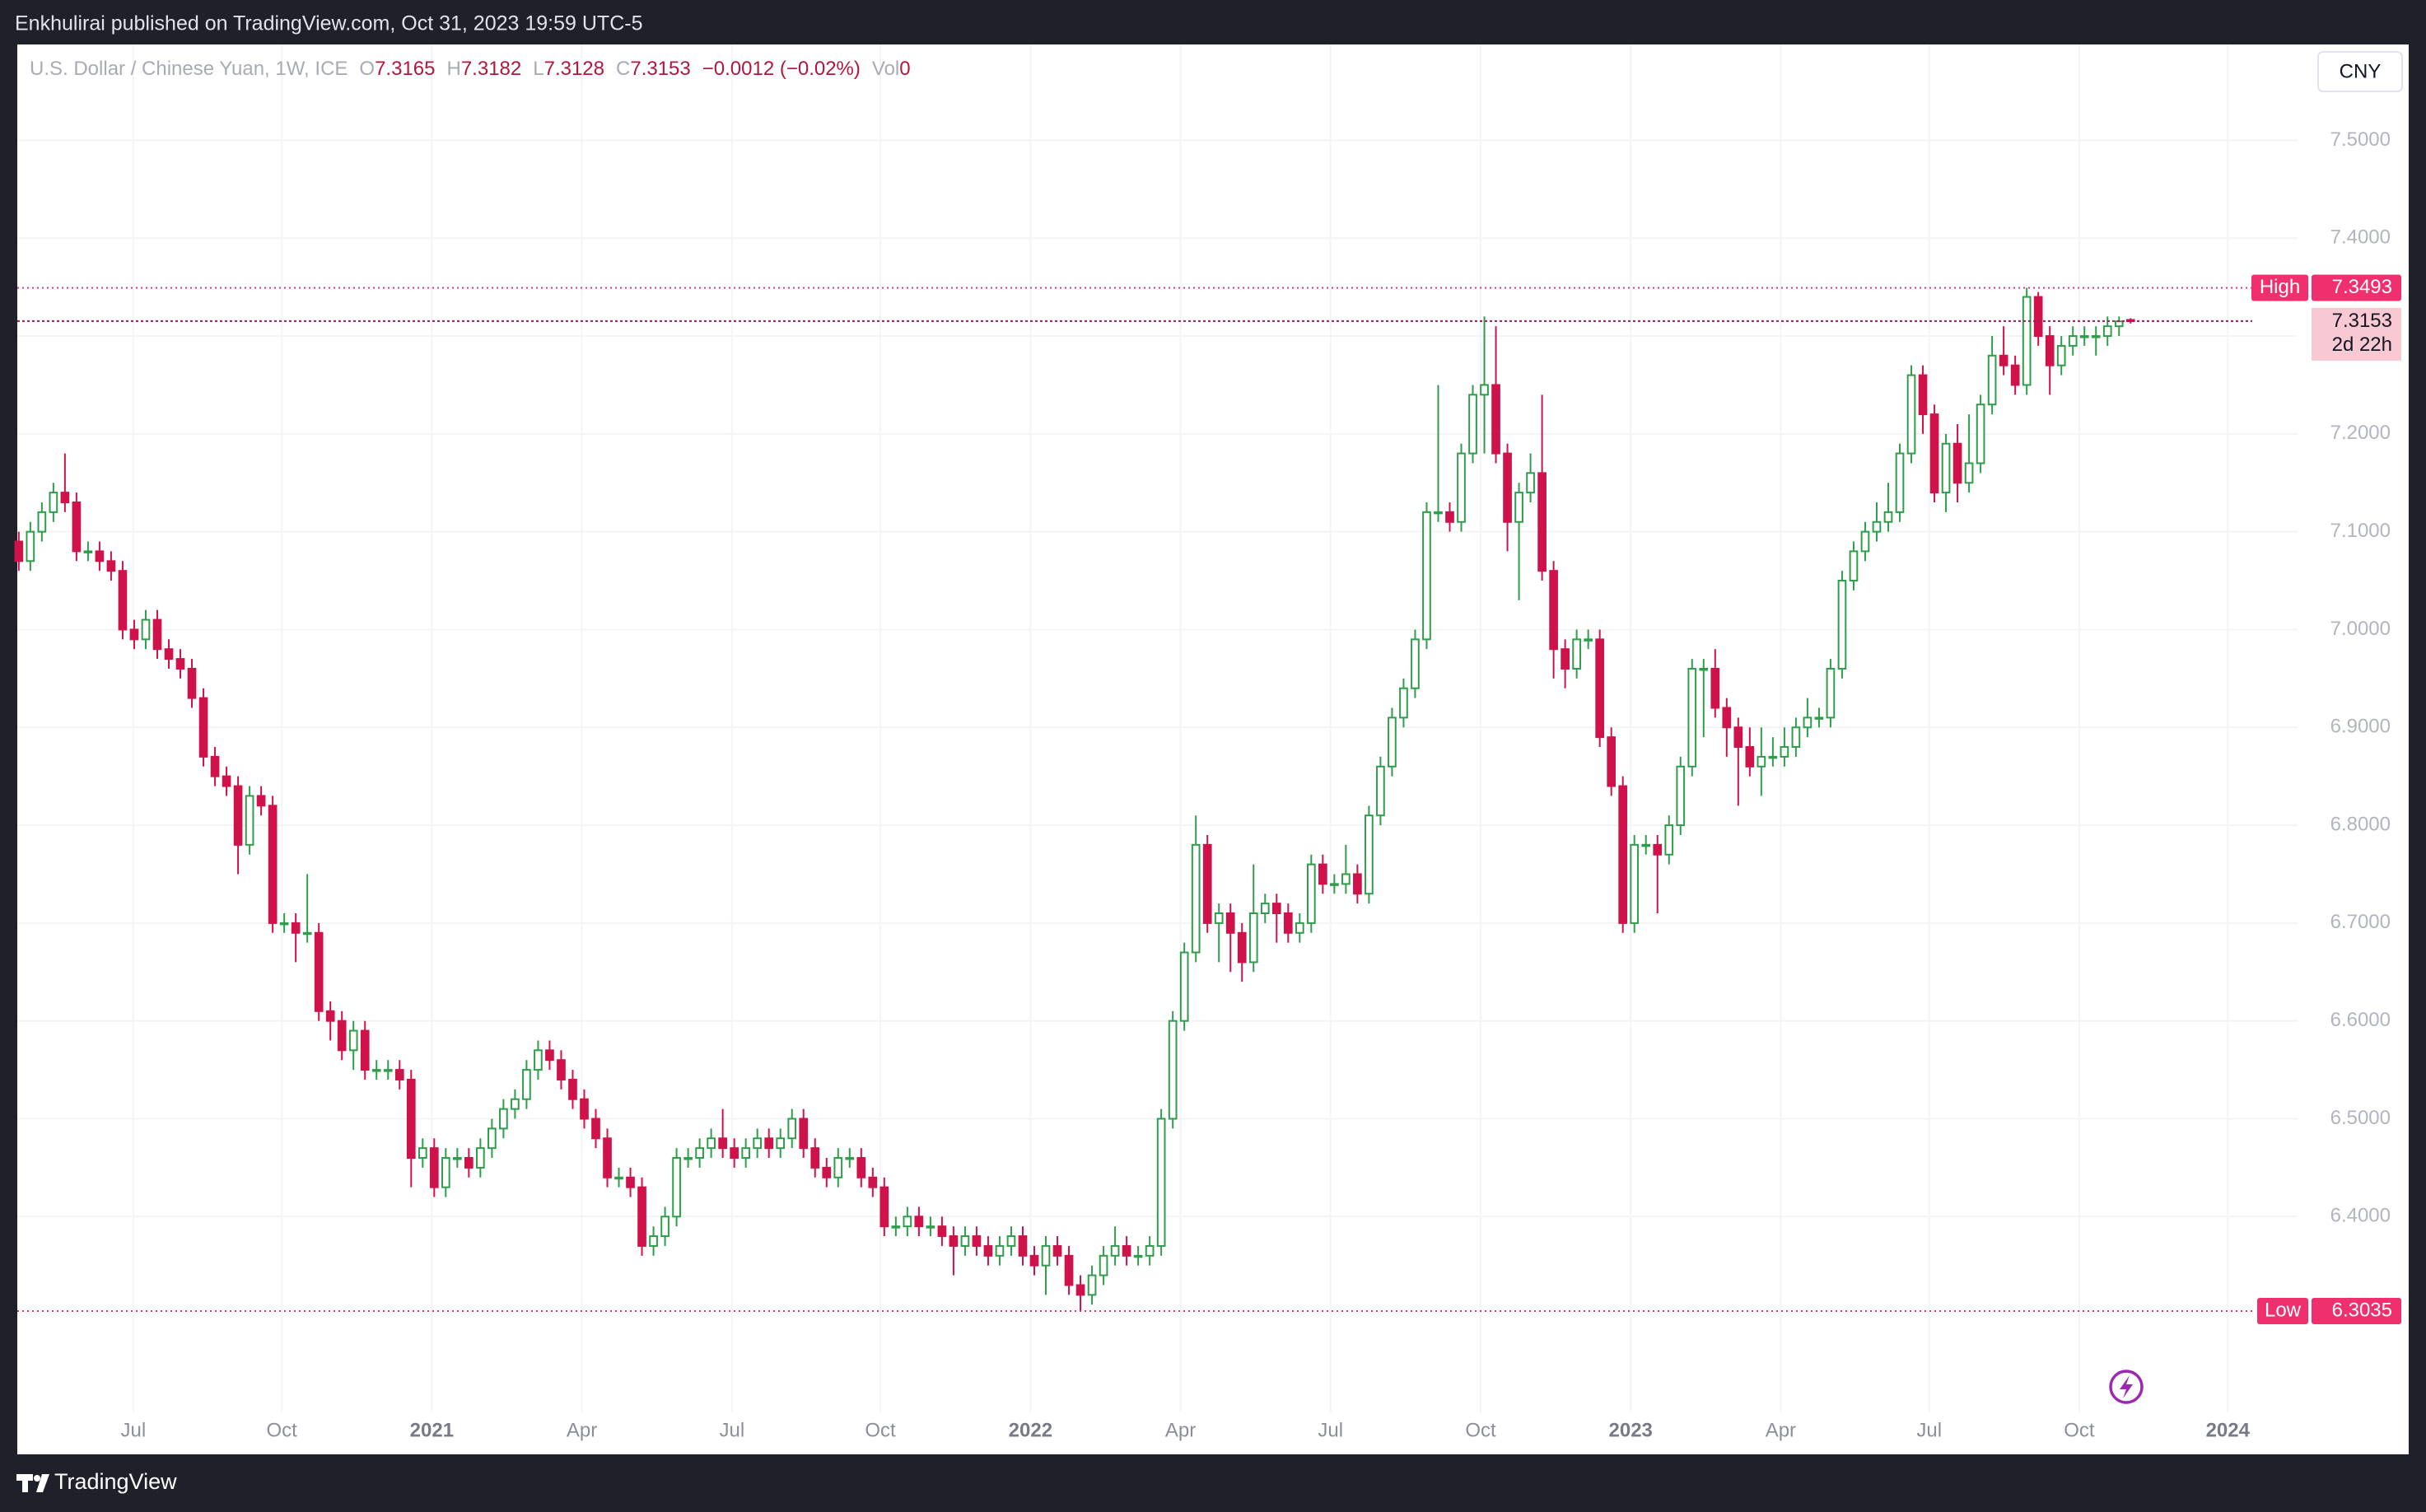  Describe the element at coordinates (432, 1430) in the screenshot. I see `x-tick-label: 2021` at that location.